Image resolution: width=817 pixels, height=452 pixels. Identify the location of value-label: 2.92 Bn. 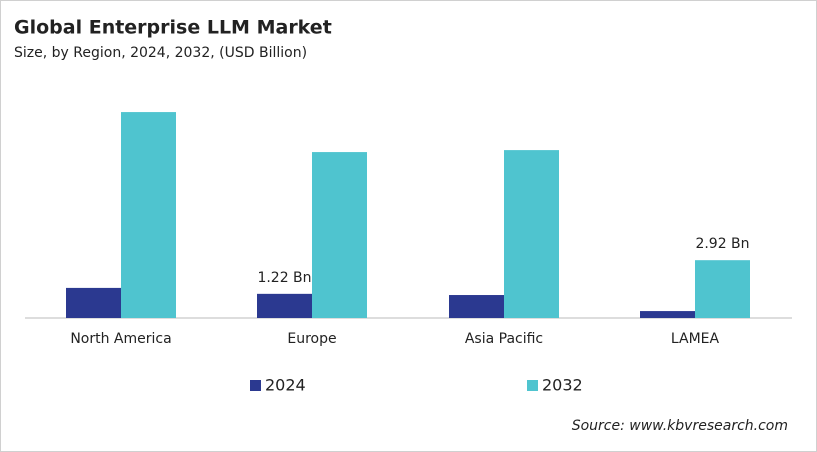
(722, 244).